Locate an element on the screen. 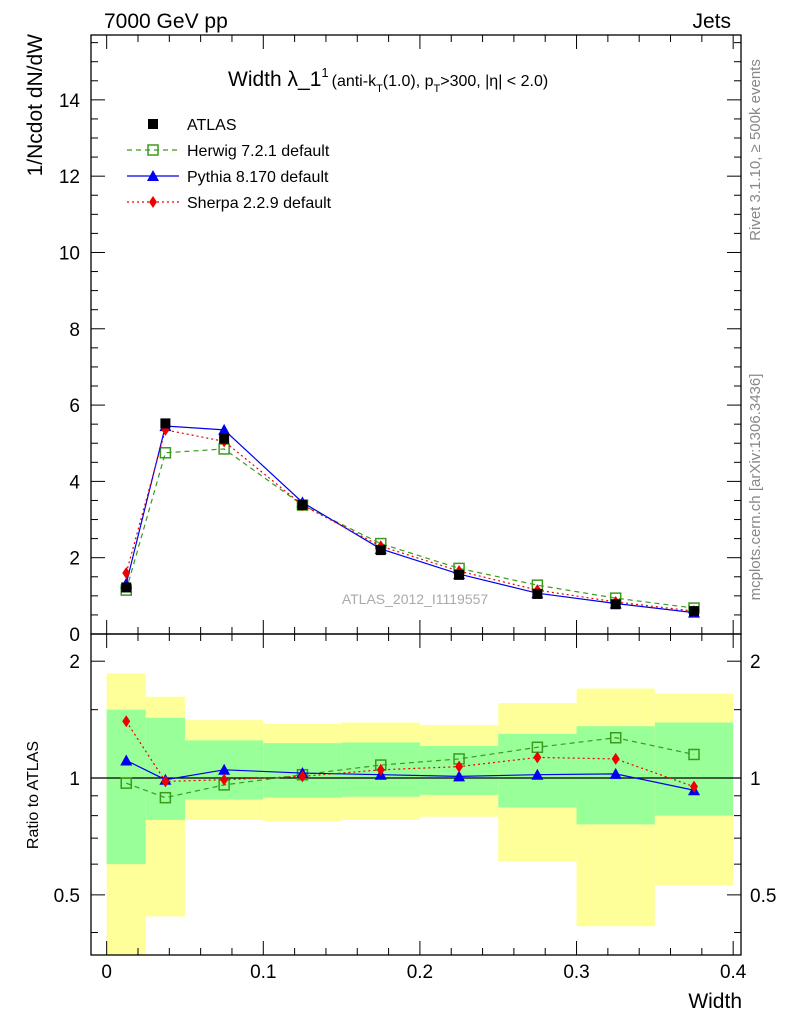  title-main: Width λ_1 is located at coordinates (274, 79).